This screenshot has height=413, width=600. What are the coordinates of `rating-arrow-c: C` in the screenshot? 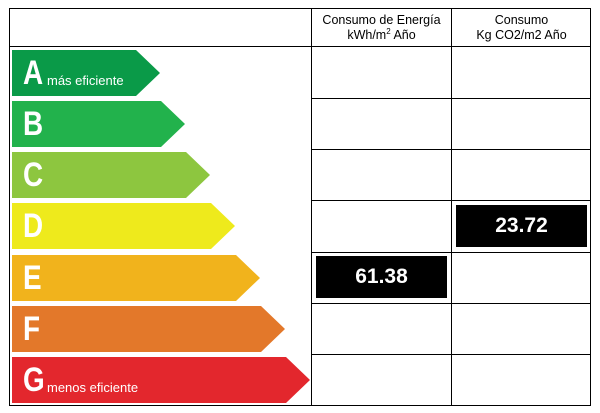 It's located at (111, 175).